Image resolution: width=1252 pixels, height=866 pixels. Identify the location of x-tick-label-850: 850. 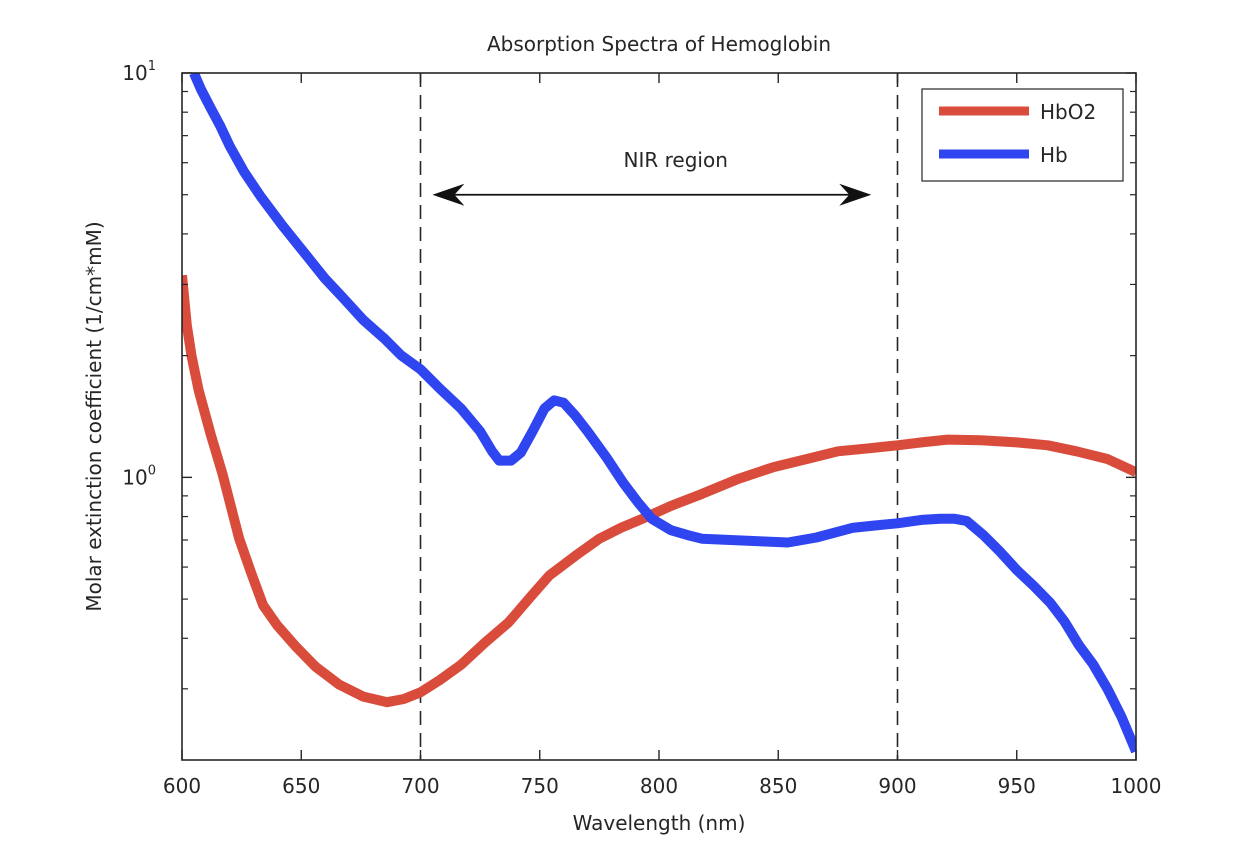
(778, 786).